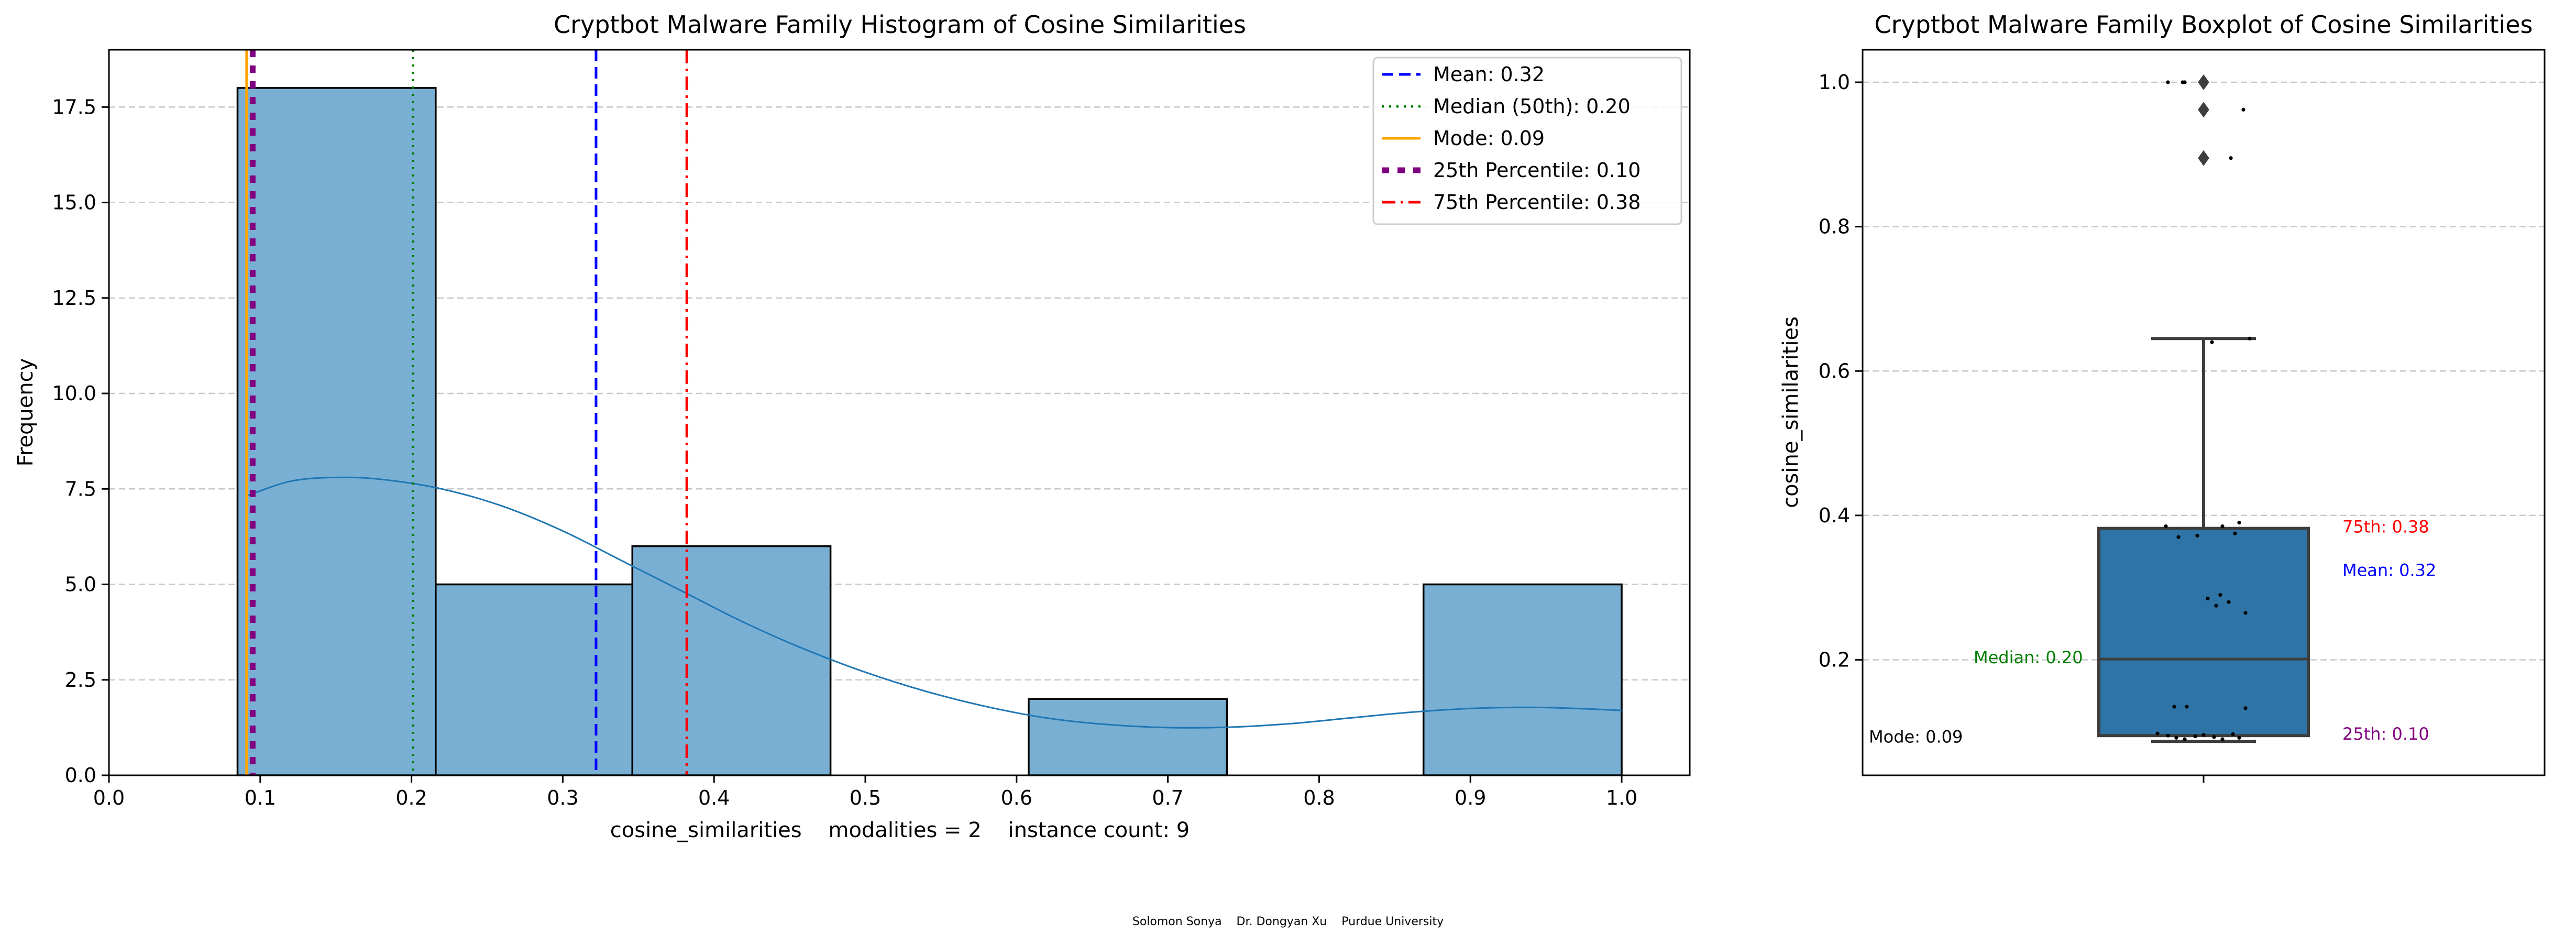 This screenshot has width=2576, height=944. Describe the element at coordinates (1621, 797) in the screenshot. I see `x-tick-label: 1.0` at that location.